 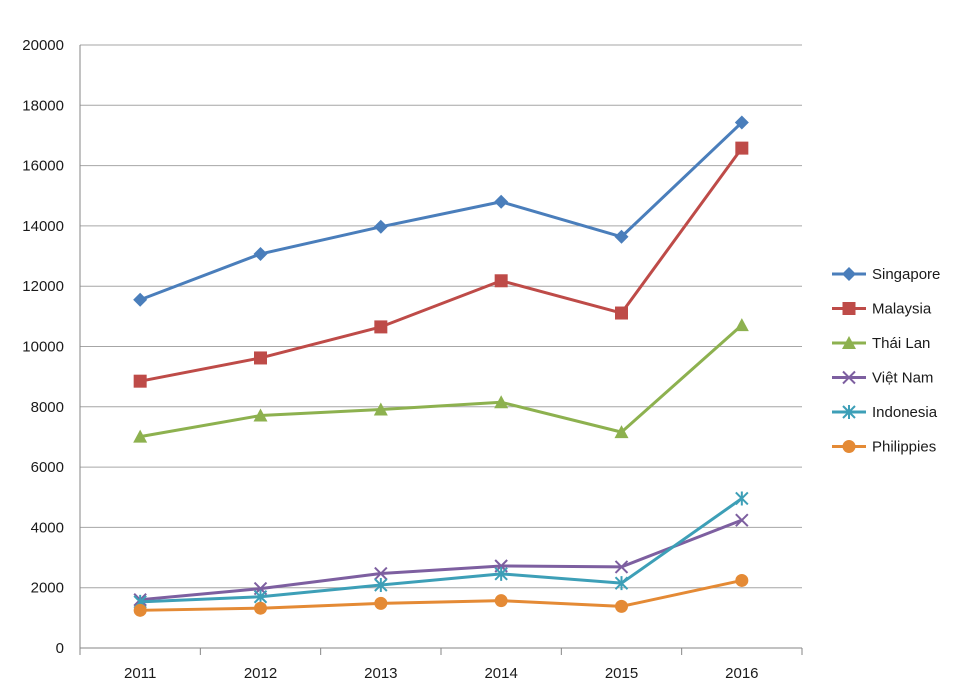 I want to click on legend-label: Indonesia, so click(x=905, y=412).